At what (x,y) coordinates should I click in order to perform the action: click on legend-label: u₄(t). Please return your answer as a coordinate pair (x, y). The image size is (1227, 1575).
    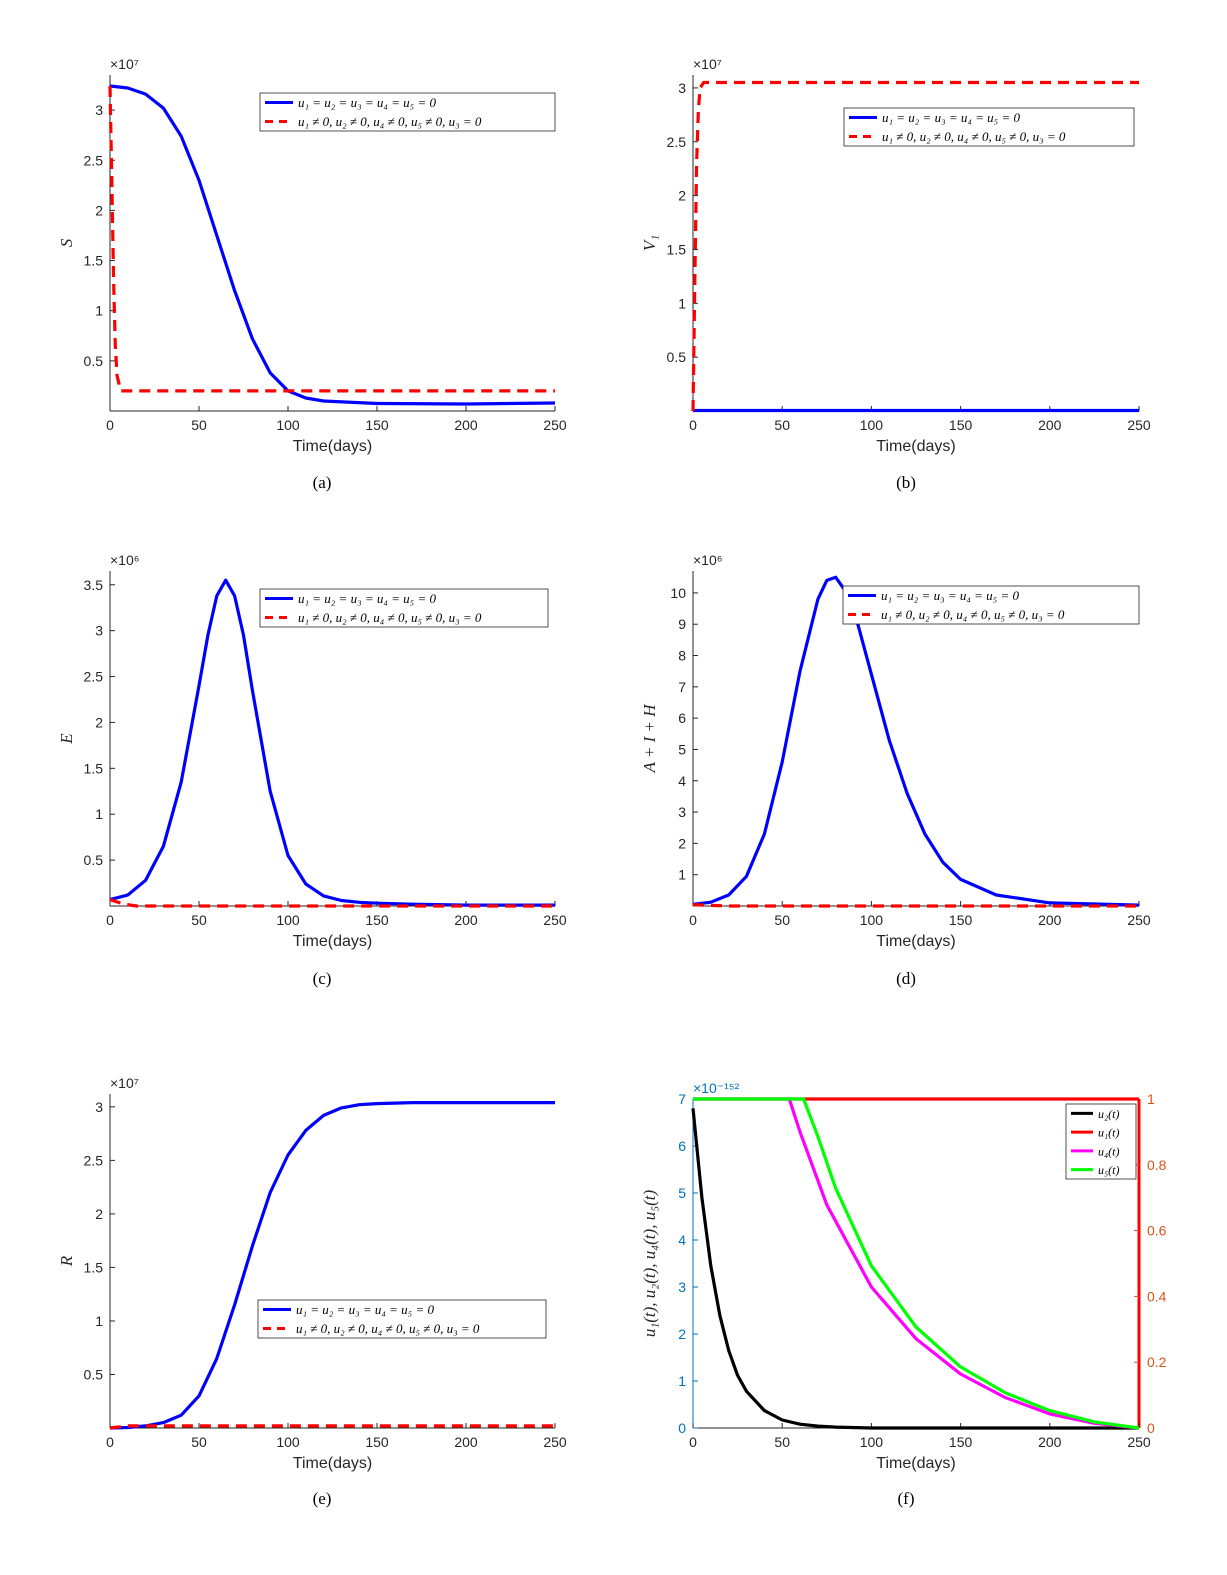
    Looking at the image, I should click on (1109, 1151).